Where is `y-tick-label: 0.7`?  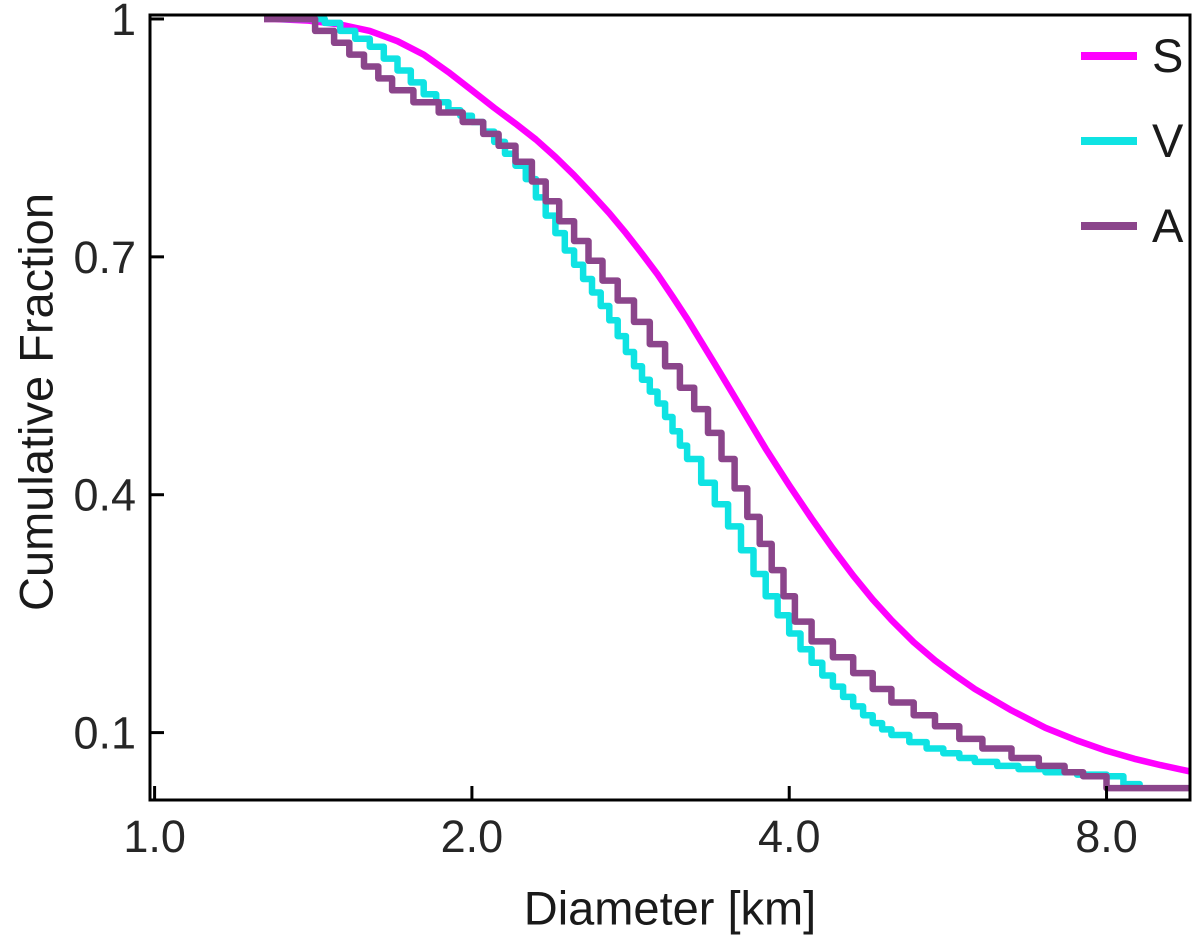
y-tick-label: 0.7 is located at coordinates (104, 257).